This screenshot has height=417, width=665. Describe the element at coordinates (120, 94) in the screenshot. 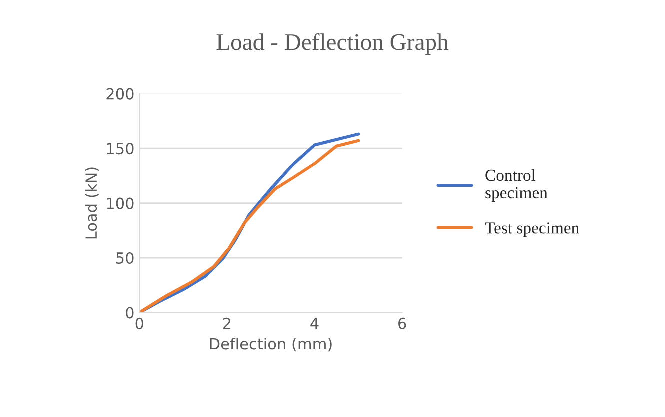

I see `y-tick-label: 200` at that location.